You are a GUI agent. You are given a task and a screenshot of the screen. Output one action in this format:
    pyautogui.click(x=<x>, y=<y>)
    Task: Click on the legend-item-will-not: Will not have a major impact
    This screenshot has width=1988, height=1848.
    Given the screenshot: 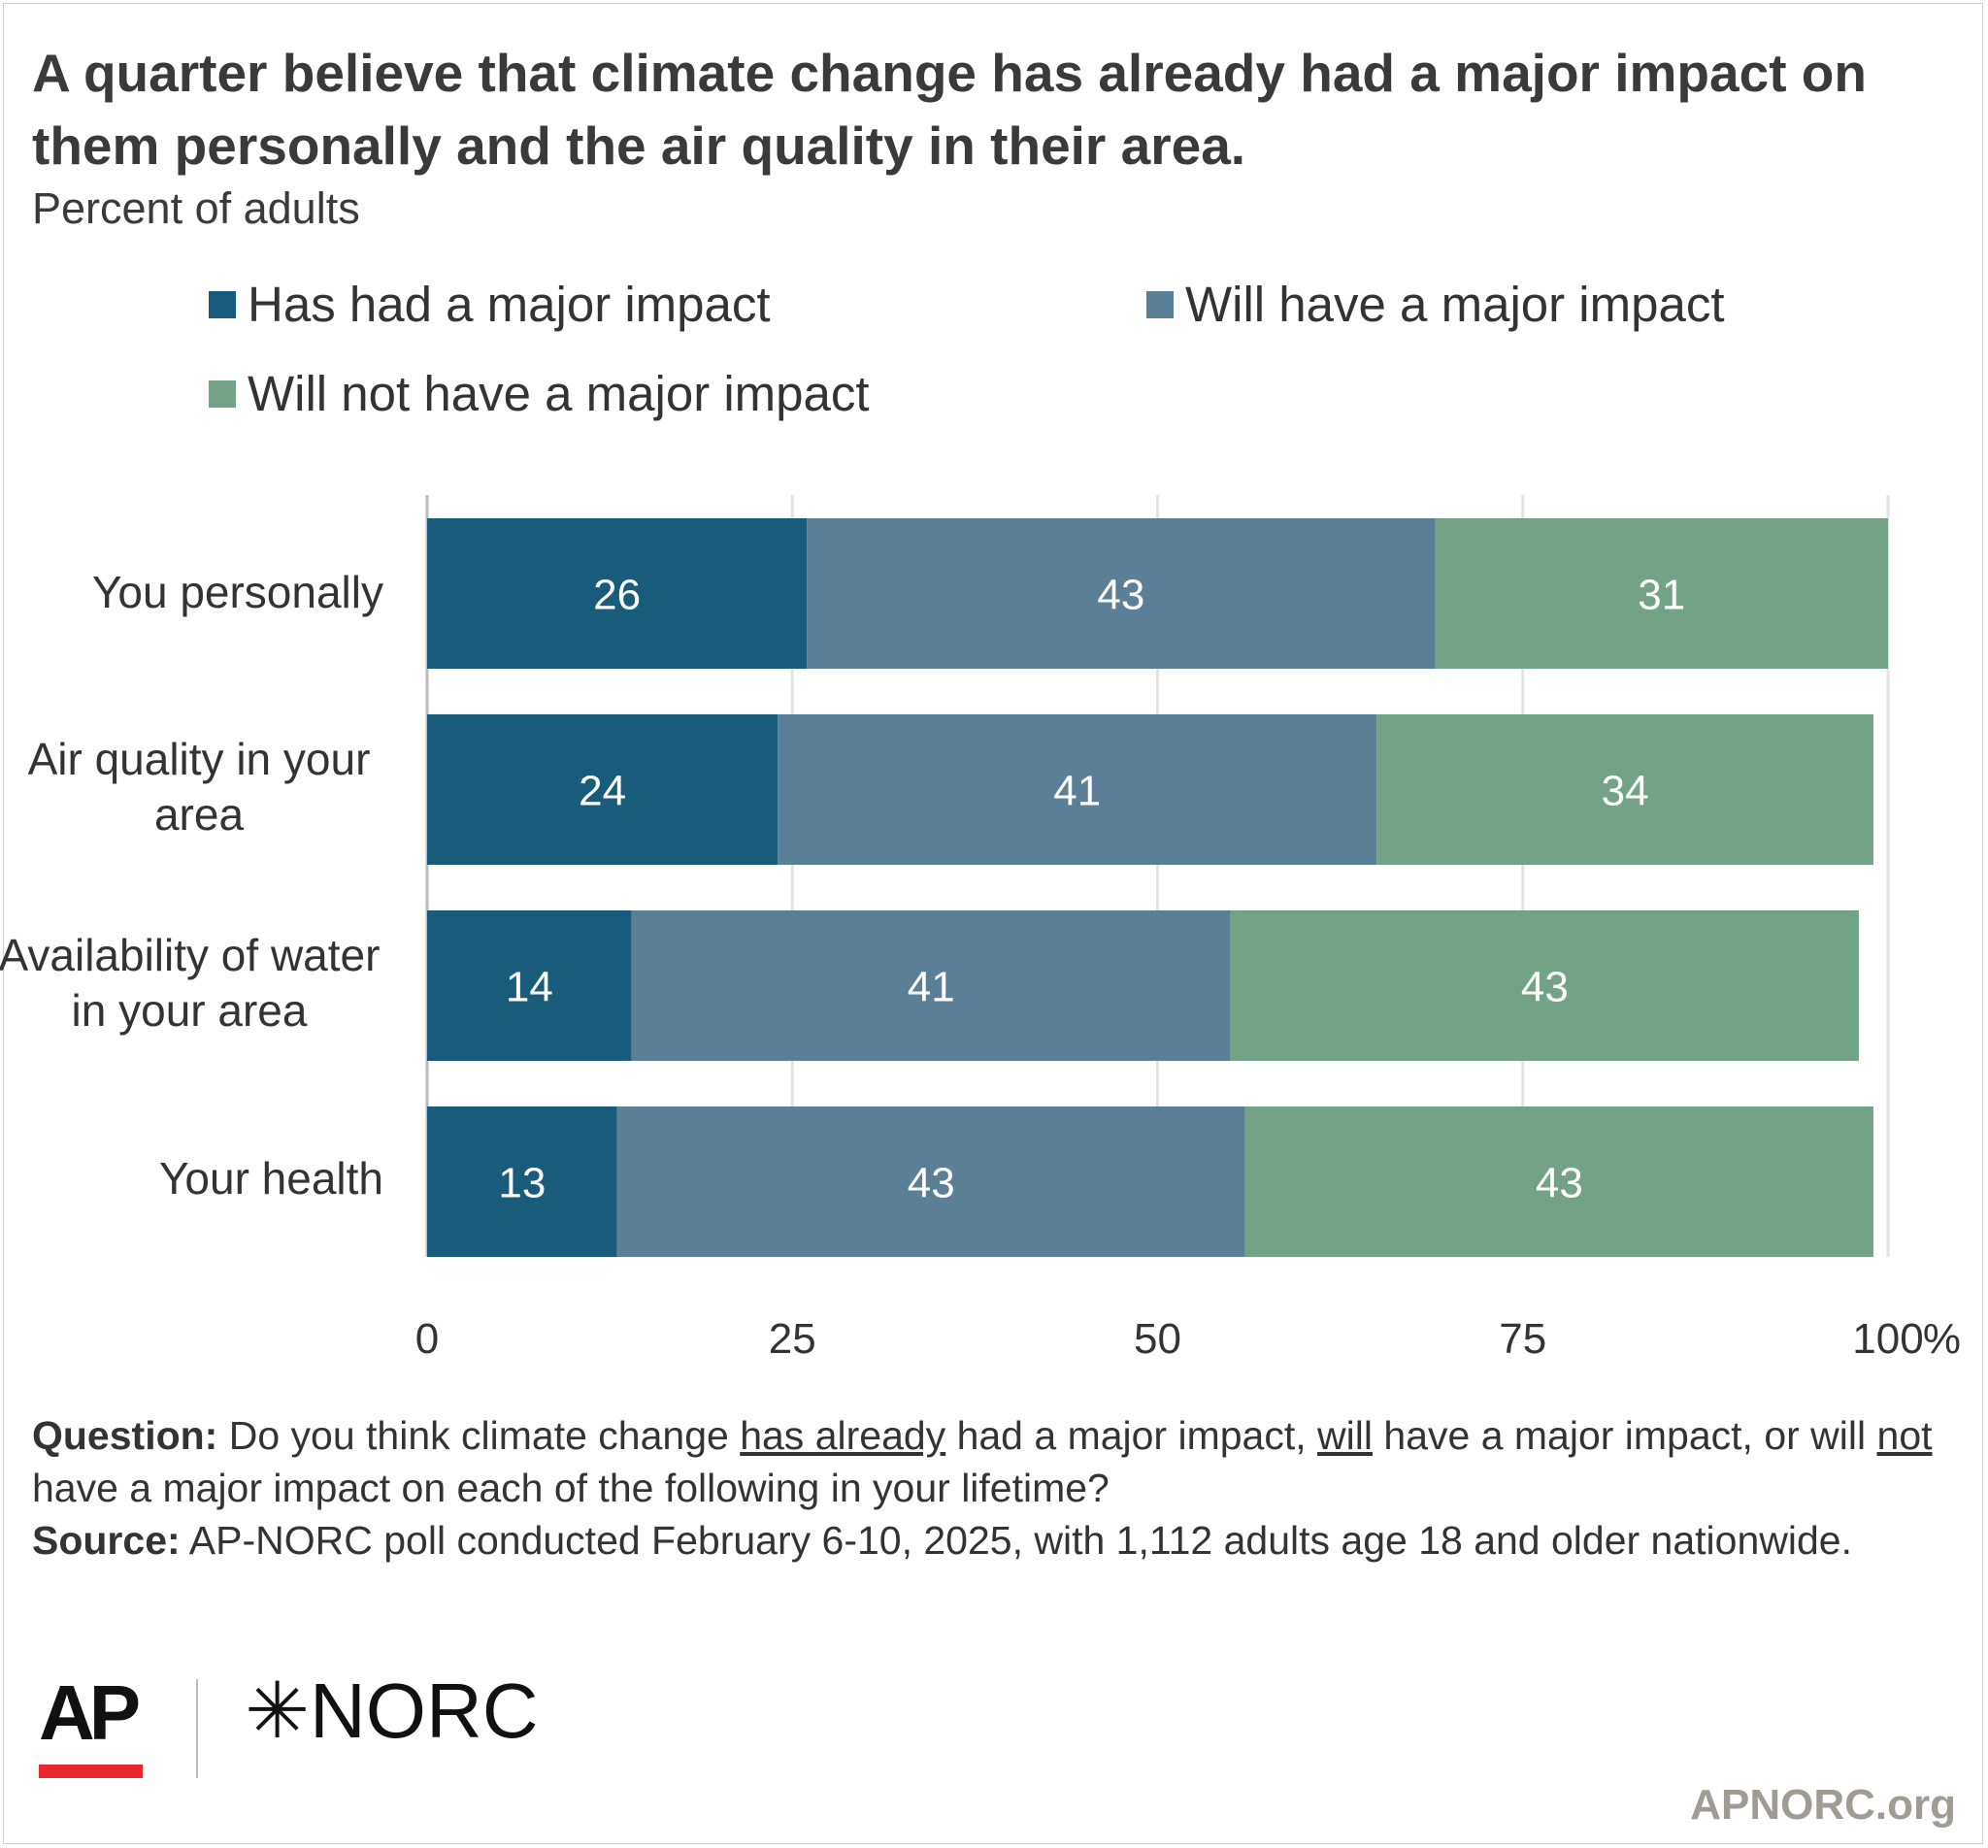 What is the action you would take?
    pyautogui.click(x=540, y=394)
    